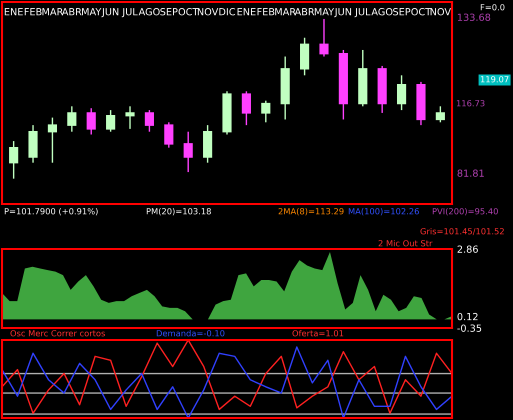 This screenshot has height=420, width=513. What do you see at coordinates (57, 333) in the screenshot?
I see `text: Osc Merc Correr cortos` at bounding box center [57, 333].